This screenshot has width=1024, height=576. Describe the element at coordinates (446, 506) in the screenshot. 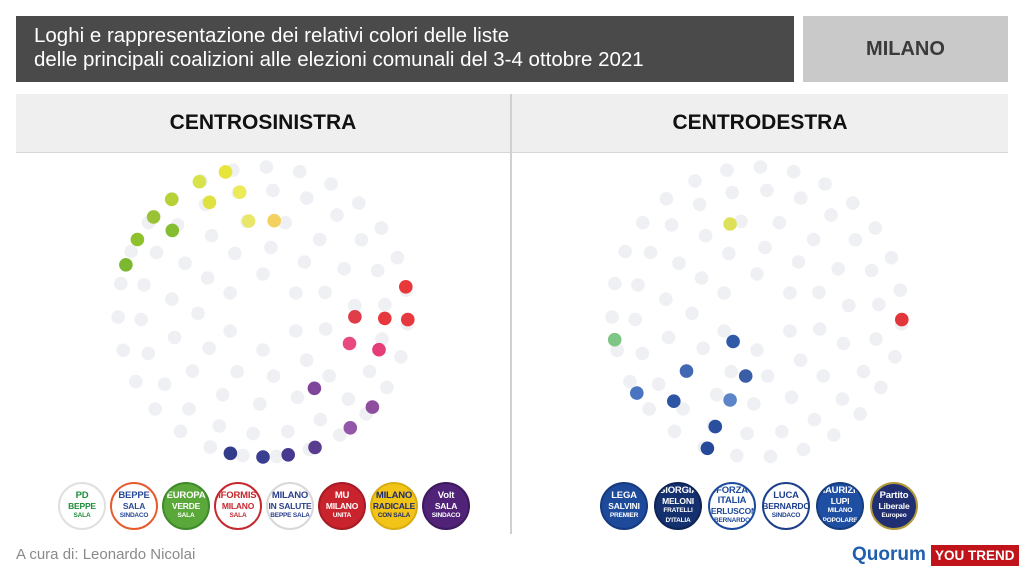

I see `volt-logo: Volt SALA SINDACO` at that location.